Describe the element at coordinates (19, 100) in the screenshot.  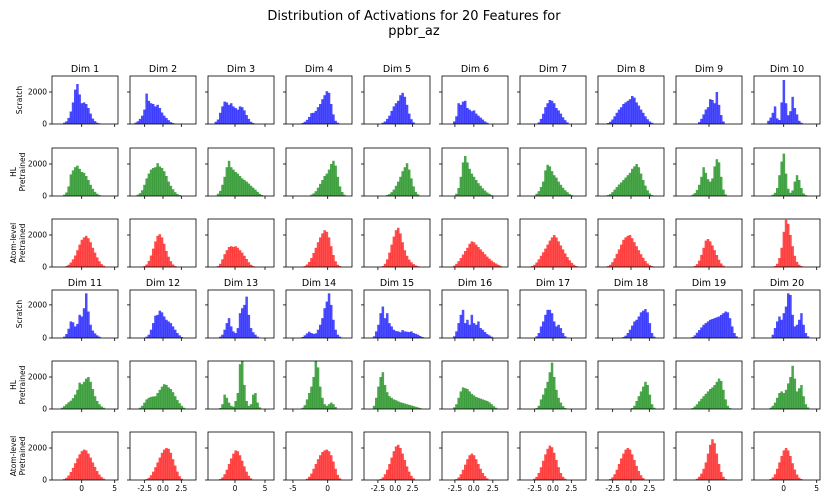
I see `row-label: Scratch` at that location.